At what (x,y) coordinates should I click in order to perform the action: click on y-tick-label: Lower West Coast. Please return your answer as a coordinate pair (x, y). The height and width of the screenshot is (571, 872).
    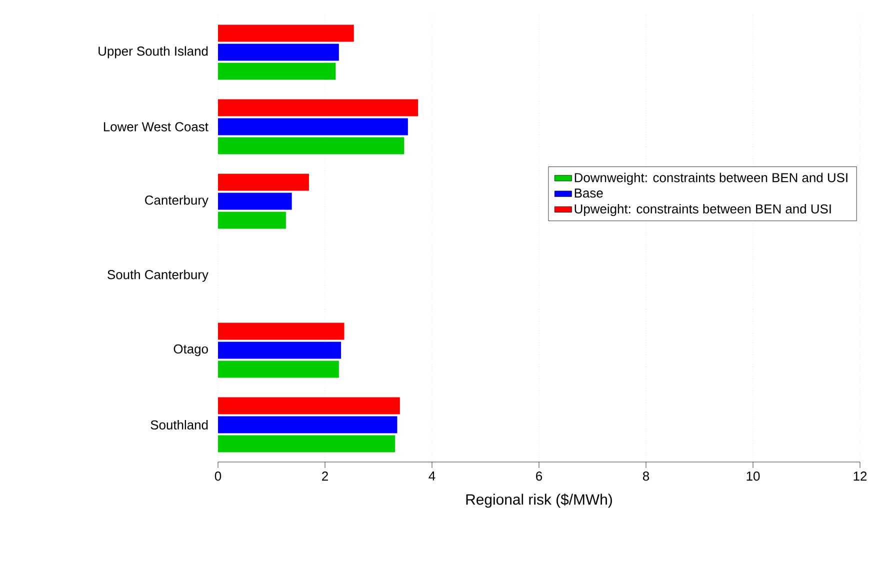
    Looking at the image, I should click on (156, 127).